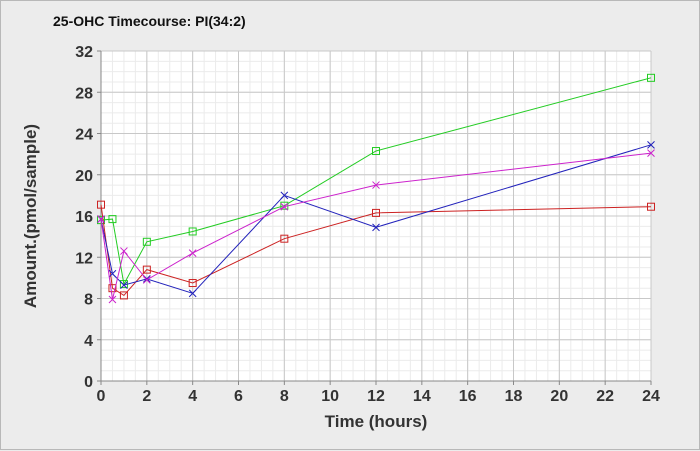 This screenshot has width=700, height=451. Describe the element at coordinates (88, 300) in the screenshot. I see `y-tick-label: 8` at that location.